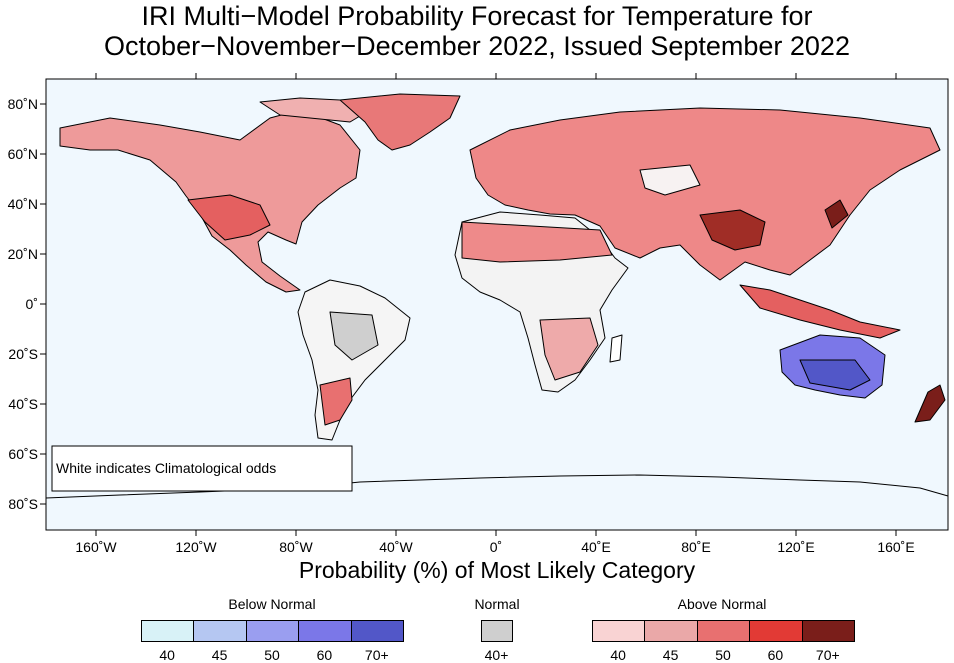 Image resolution: width=954 pixels, height=663 pixels. What do you see at coordinates (496, 655) in the screenshot?
I see `normal-tick-label: 40+` at bounding box center [496, 655].